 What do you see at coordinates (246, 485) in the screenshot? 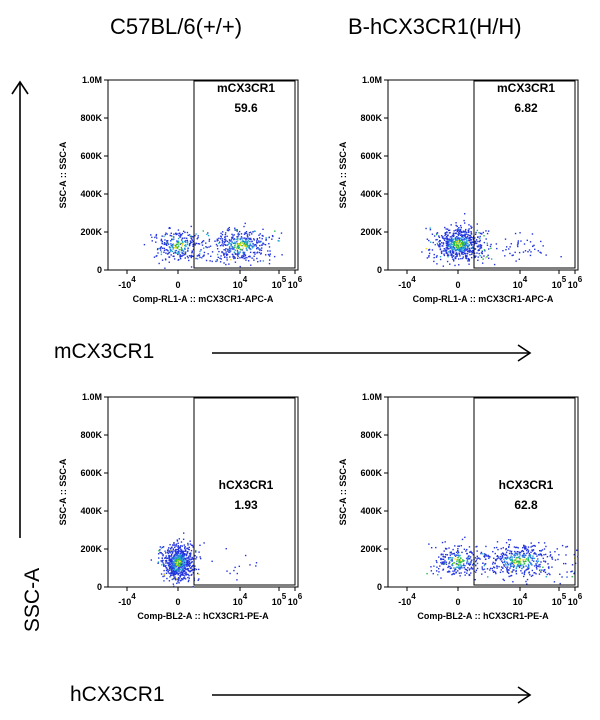
I see `gate-name: hCX3CR1` at bounding box center [246, 485].